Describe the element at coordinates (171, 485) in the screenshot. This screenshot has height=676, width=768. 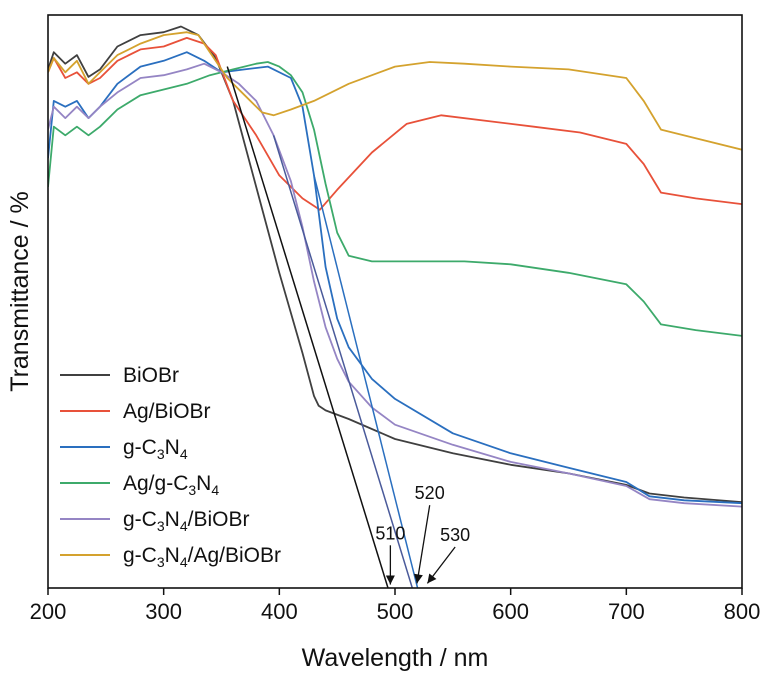
I see `legend-label-ag-g-c3n4: Ag/g-C3N4` at that location.